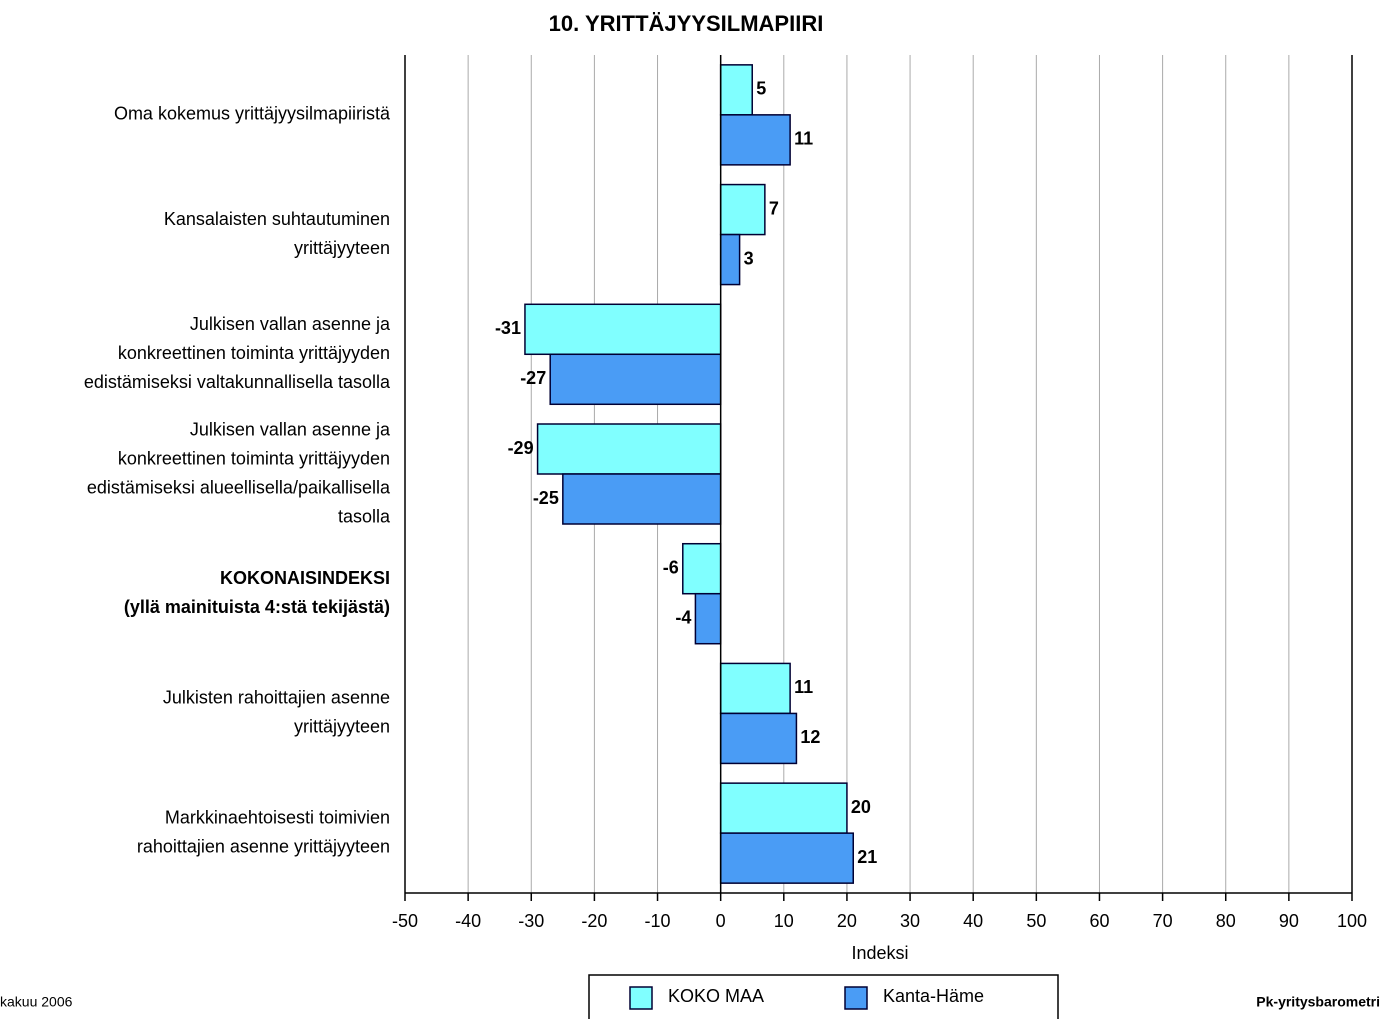 The height and width of the screenshot is (1019, 1387). I want to click on category-label: rahoittajien asenne yrittäjyyteen, so click(263, 846).